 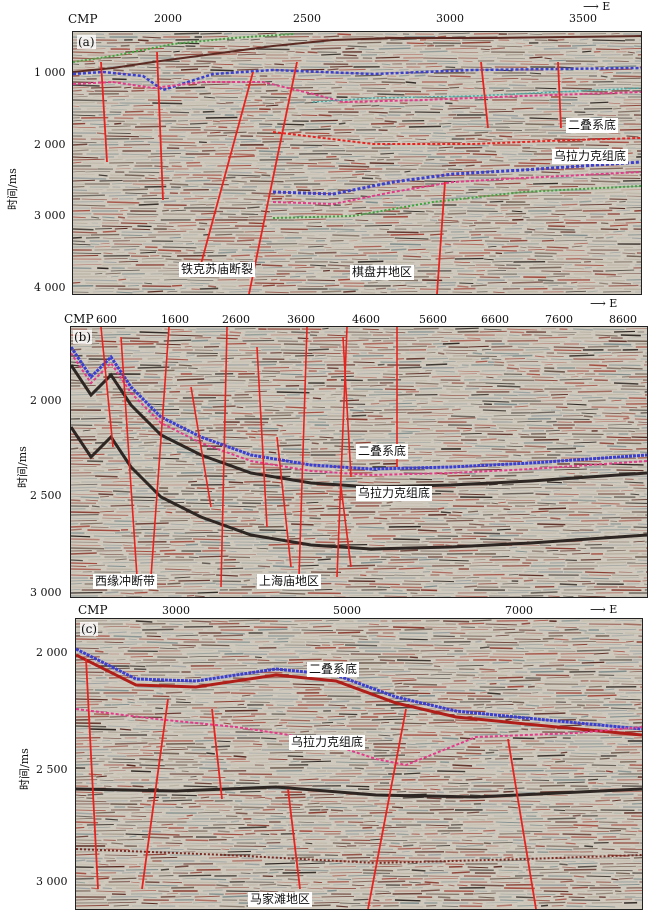 What do you see at coordinates (83, 19) in the screenshot?
I see `cmp-label-a: CMP` at bounding box center [83, 19].